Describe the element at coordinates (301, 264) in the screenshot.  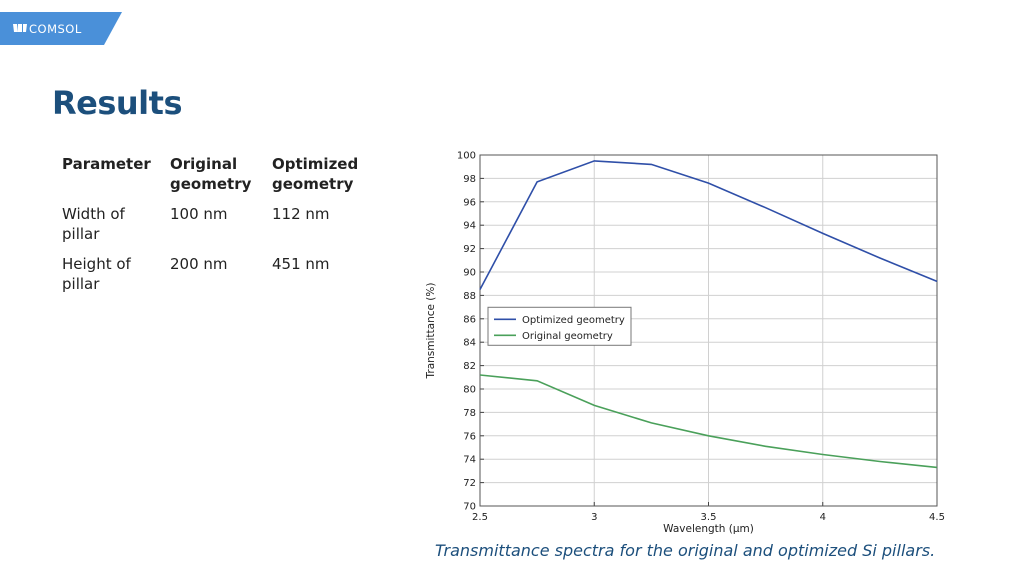
I see `table-cell: 451 nm` at that location.